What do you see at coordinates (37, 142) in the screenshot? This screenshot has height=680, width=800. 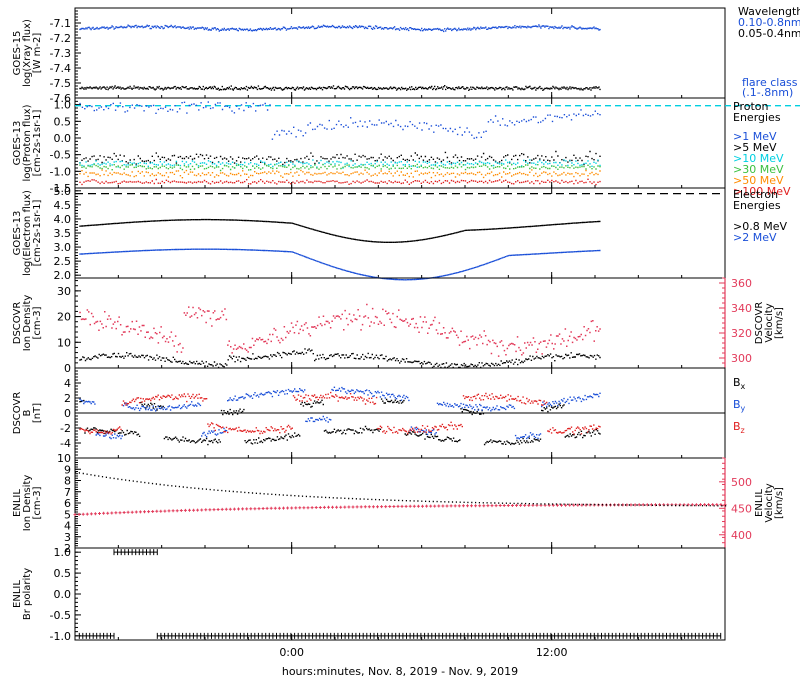 I see `y-axis-label-line: [cm-2s-1sr-1]` at bounding box center [37, 142].